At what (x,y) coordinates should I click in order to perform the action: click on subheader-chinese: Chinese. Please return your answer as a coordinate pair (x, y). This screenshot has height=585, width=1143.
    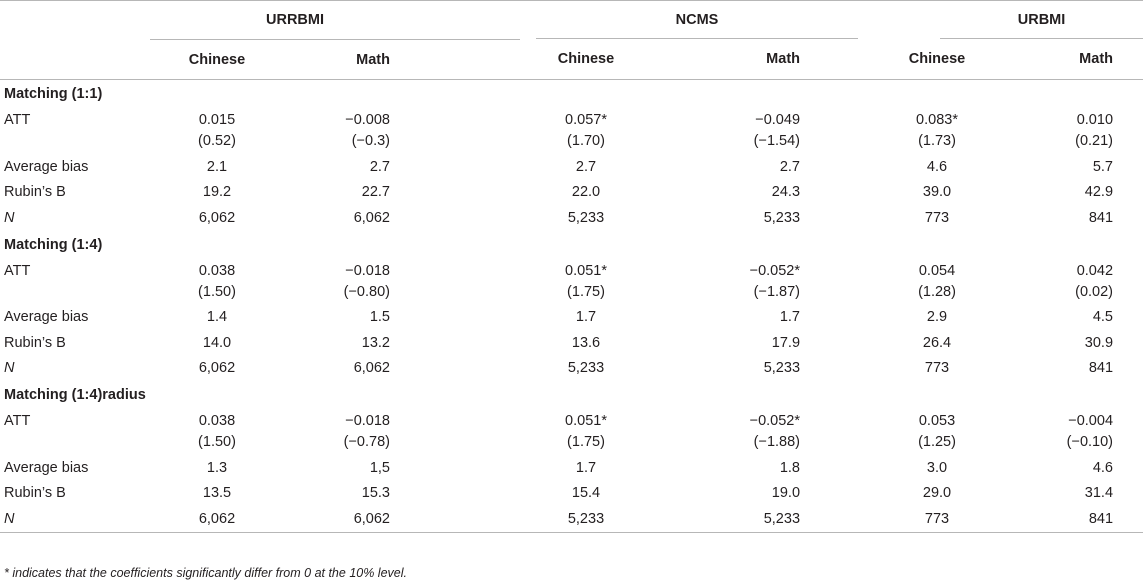
    Looking at the image, I should click on (217, 59).